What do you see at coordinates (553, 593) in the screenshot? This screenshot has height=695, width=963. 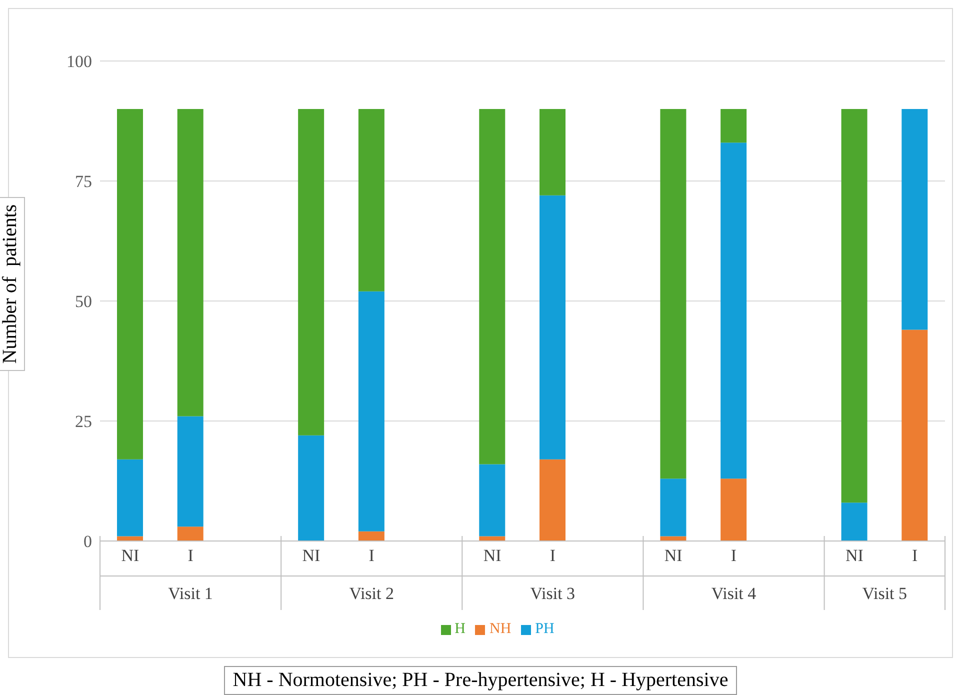 I see `text: Visit 3` at bounding box center [553, 593].